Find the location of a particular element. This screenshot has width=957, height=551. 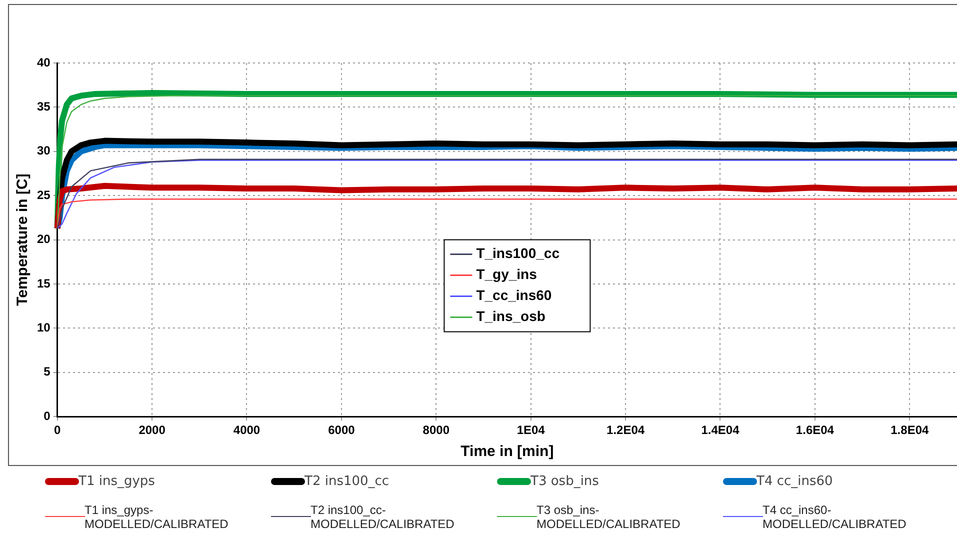

y-axis-title: Temperature in [C] is located at coordinates (23, 240).